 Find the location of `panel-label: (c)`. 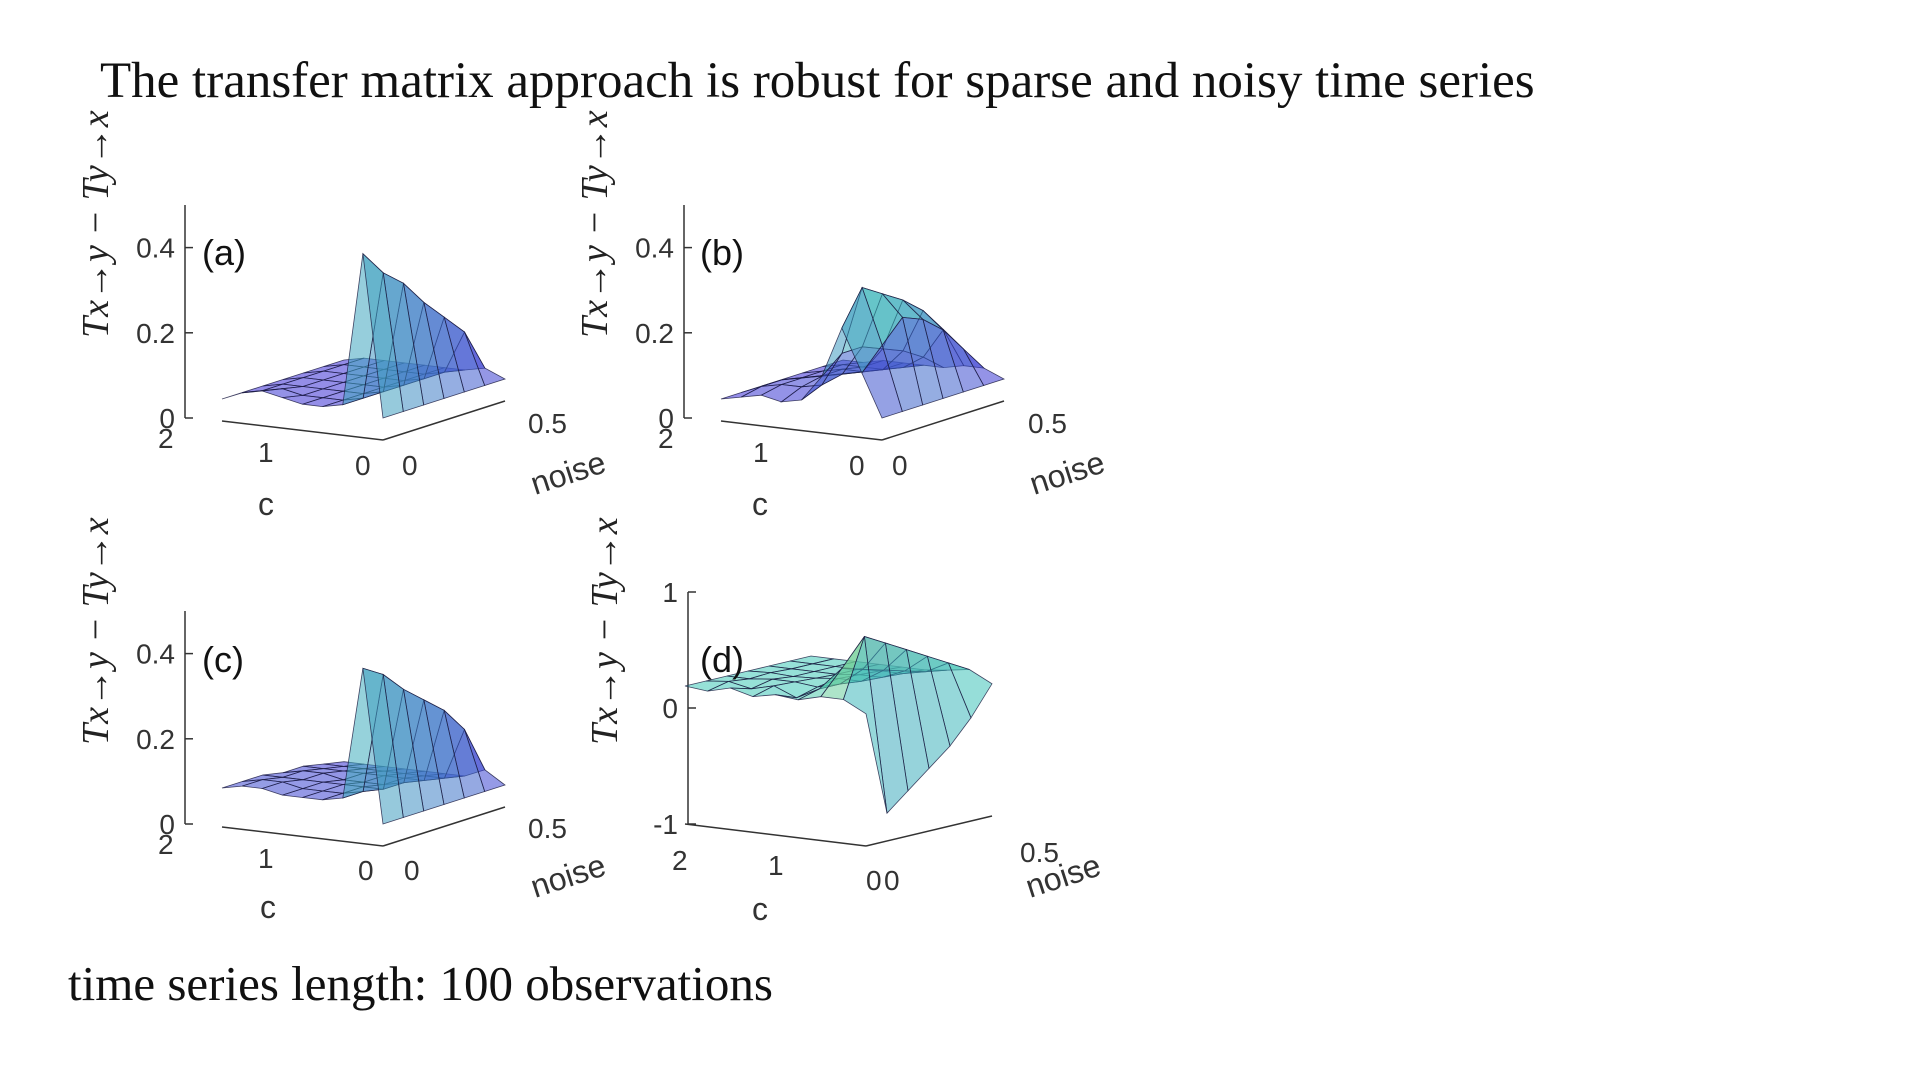

panel-label: (c) is located at coordinates (223, 659).